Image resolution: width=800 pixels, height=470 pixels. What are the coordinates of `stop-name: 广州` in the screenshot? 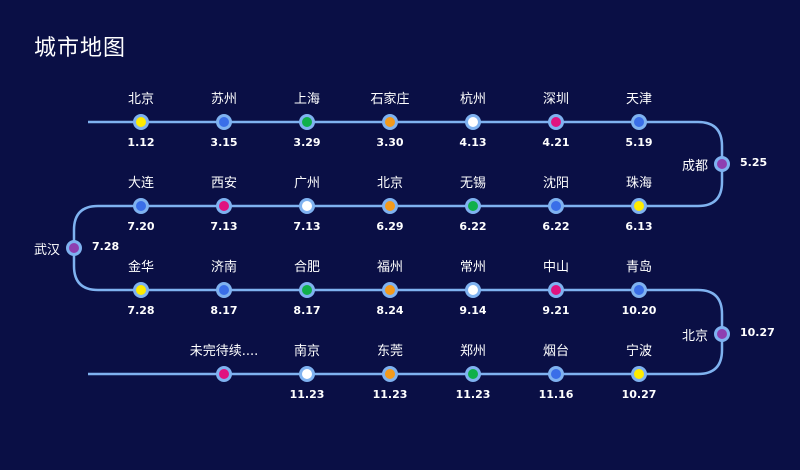 It's located at (307, 183).